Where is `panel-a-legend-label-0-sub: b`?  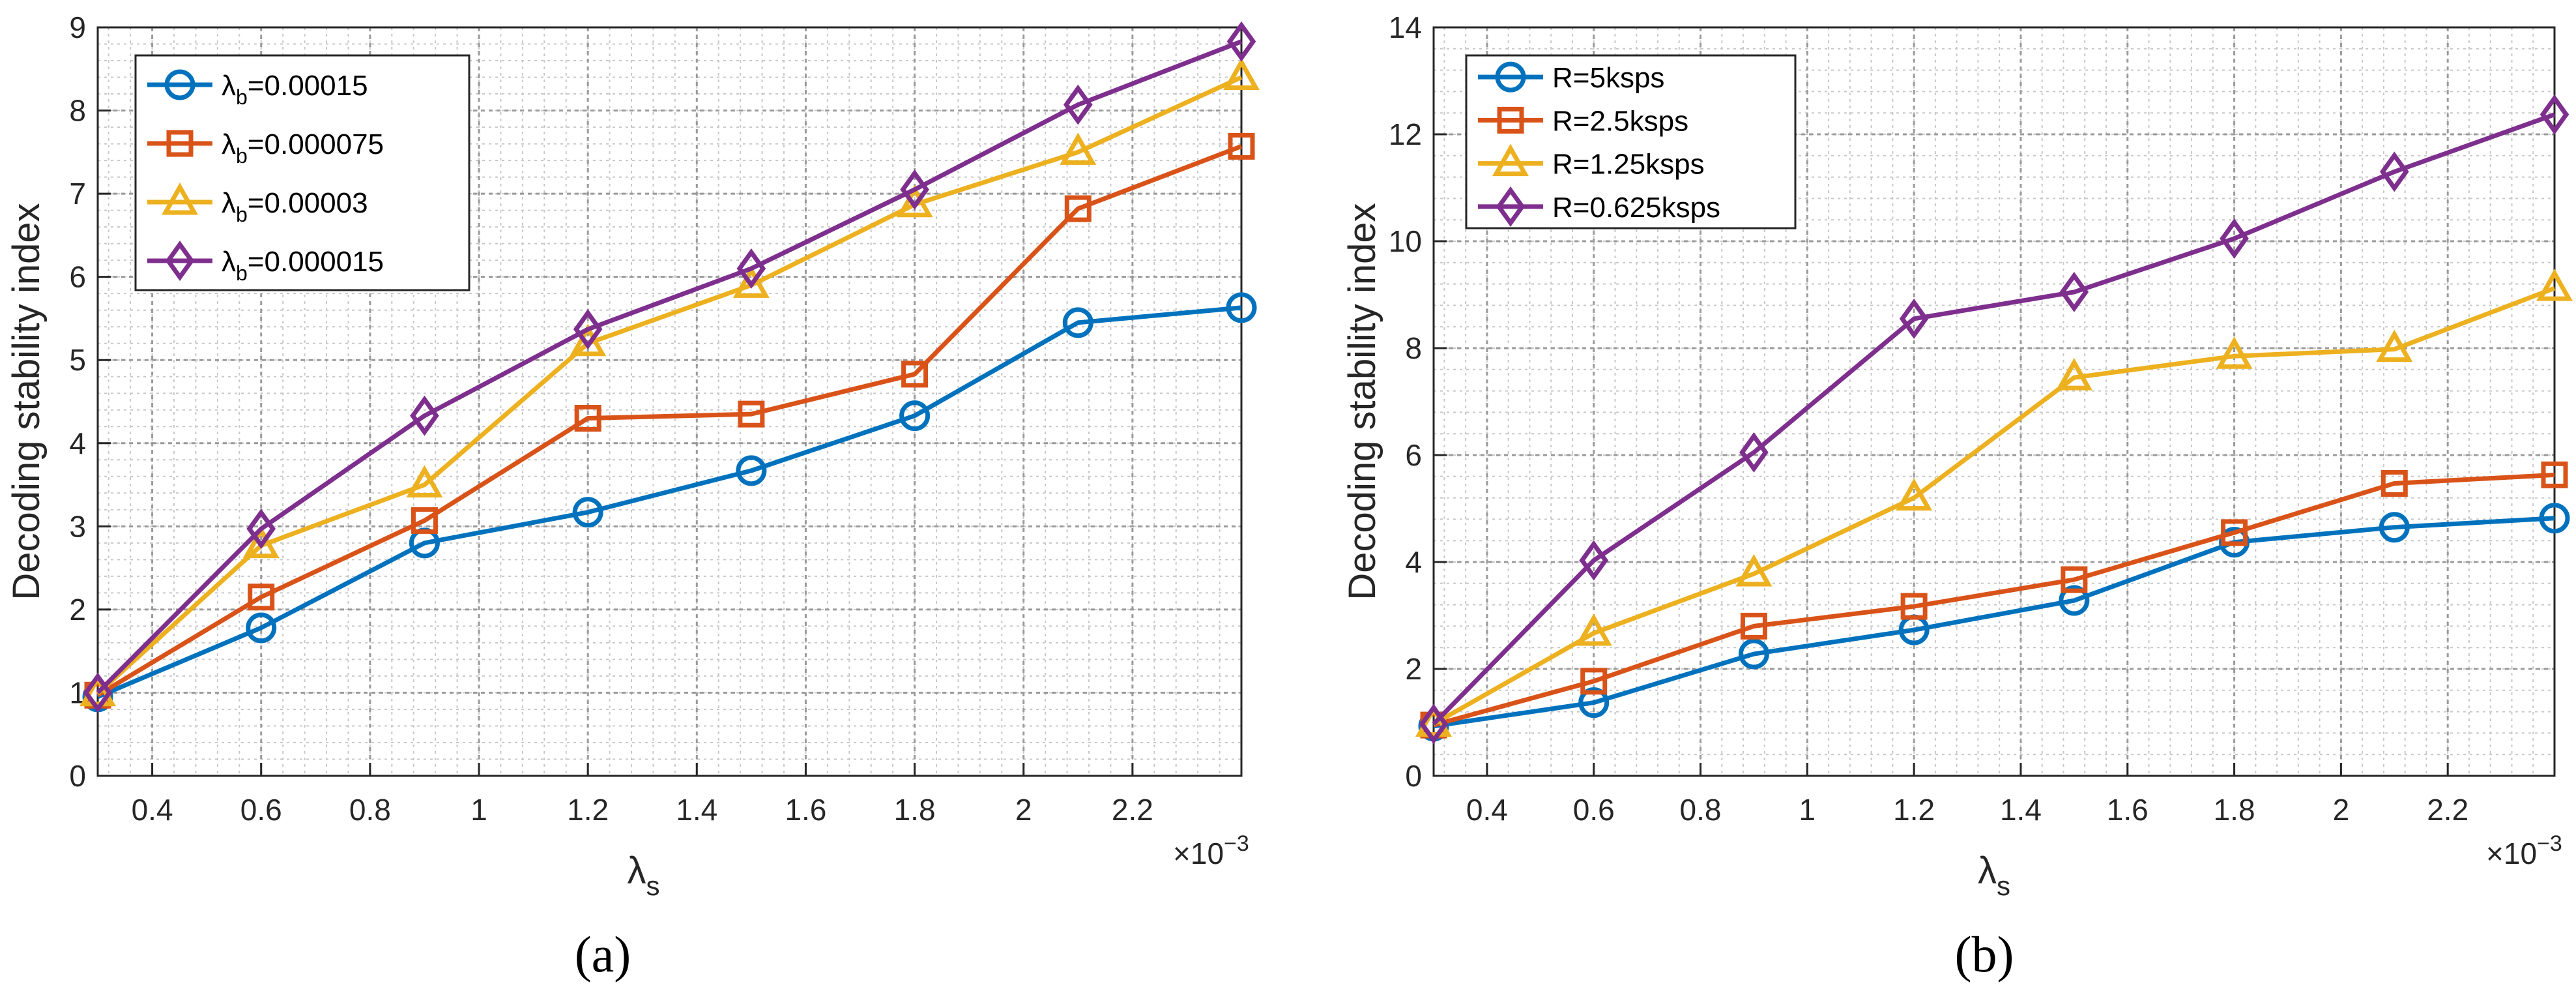 panel-a-legend-label-0-sub: b is located at coordinates (242, 97).